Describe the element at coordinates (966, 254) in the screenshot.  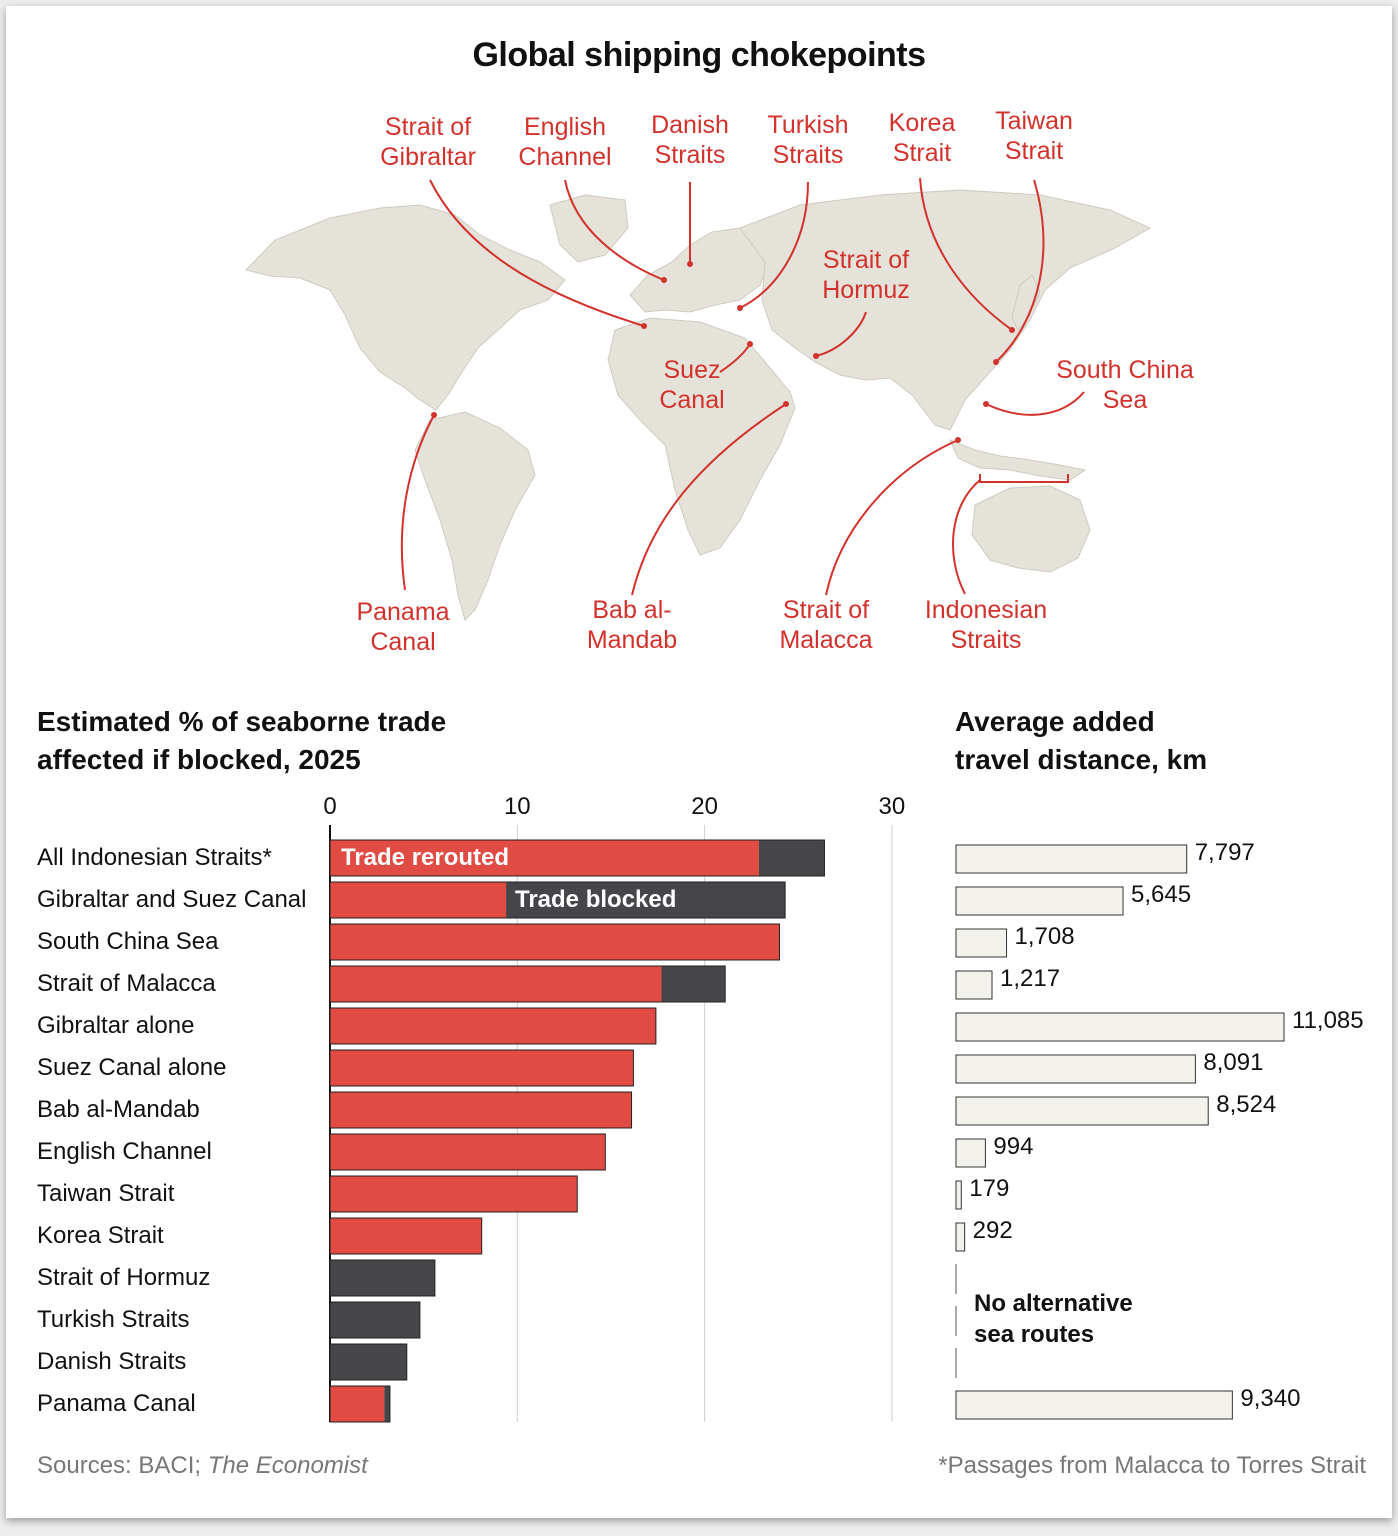
I see `leader-korea` at that location.